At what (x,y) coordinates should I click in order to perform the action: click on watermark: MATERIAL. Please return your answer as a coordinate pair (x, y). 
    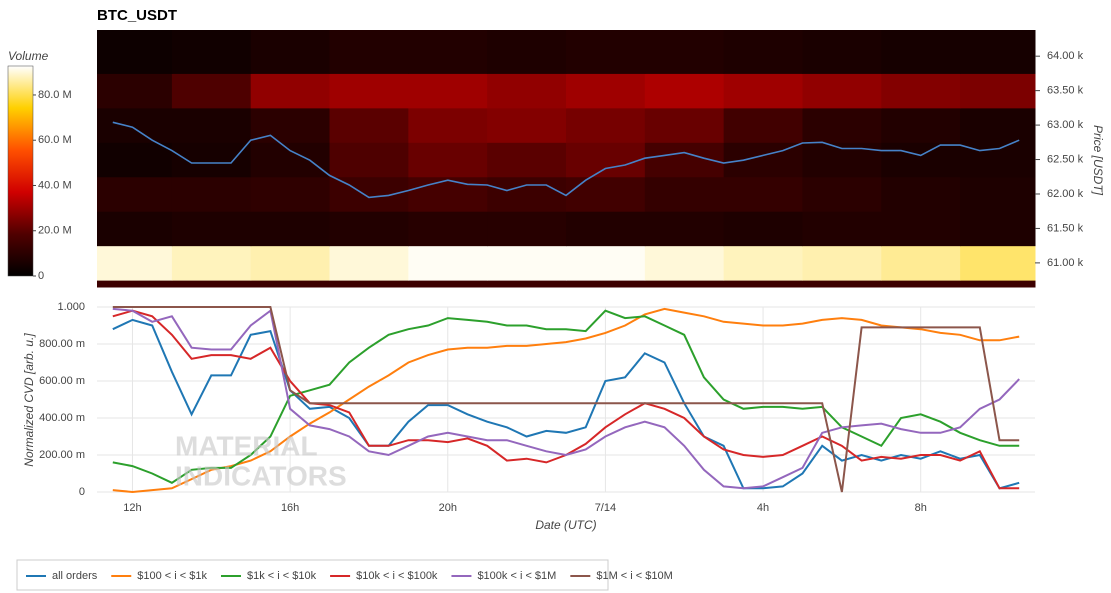
    Looking at the image, I should click on (246, 445).